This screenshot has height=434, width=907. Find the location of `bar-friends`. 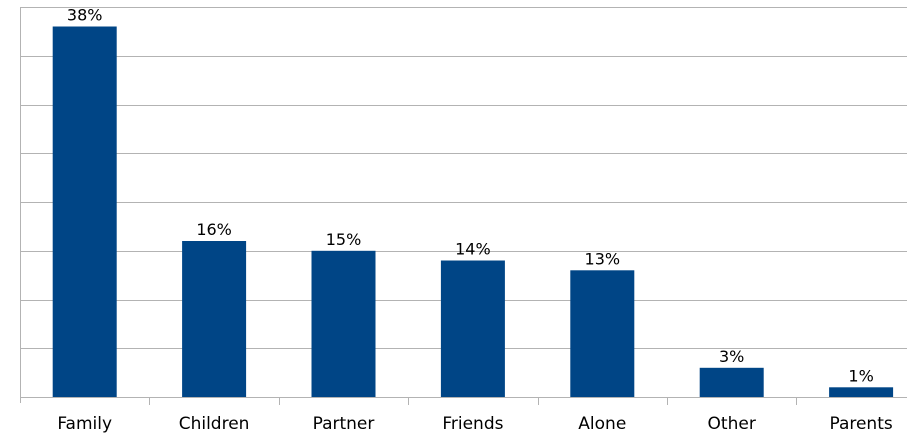

bar-friends is located at coordinates (472, 328).